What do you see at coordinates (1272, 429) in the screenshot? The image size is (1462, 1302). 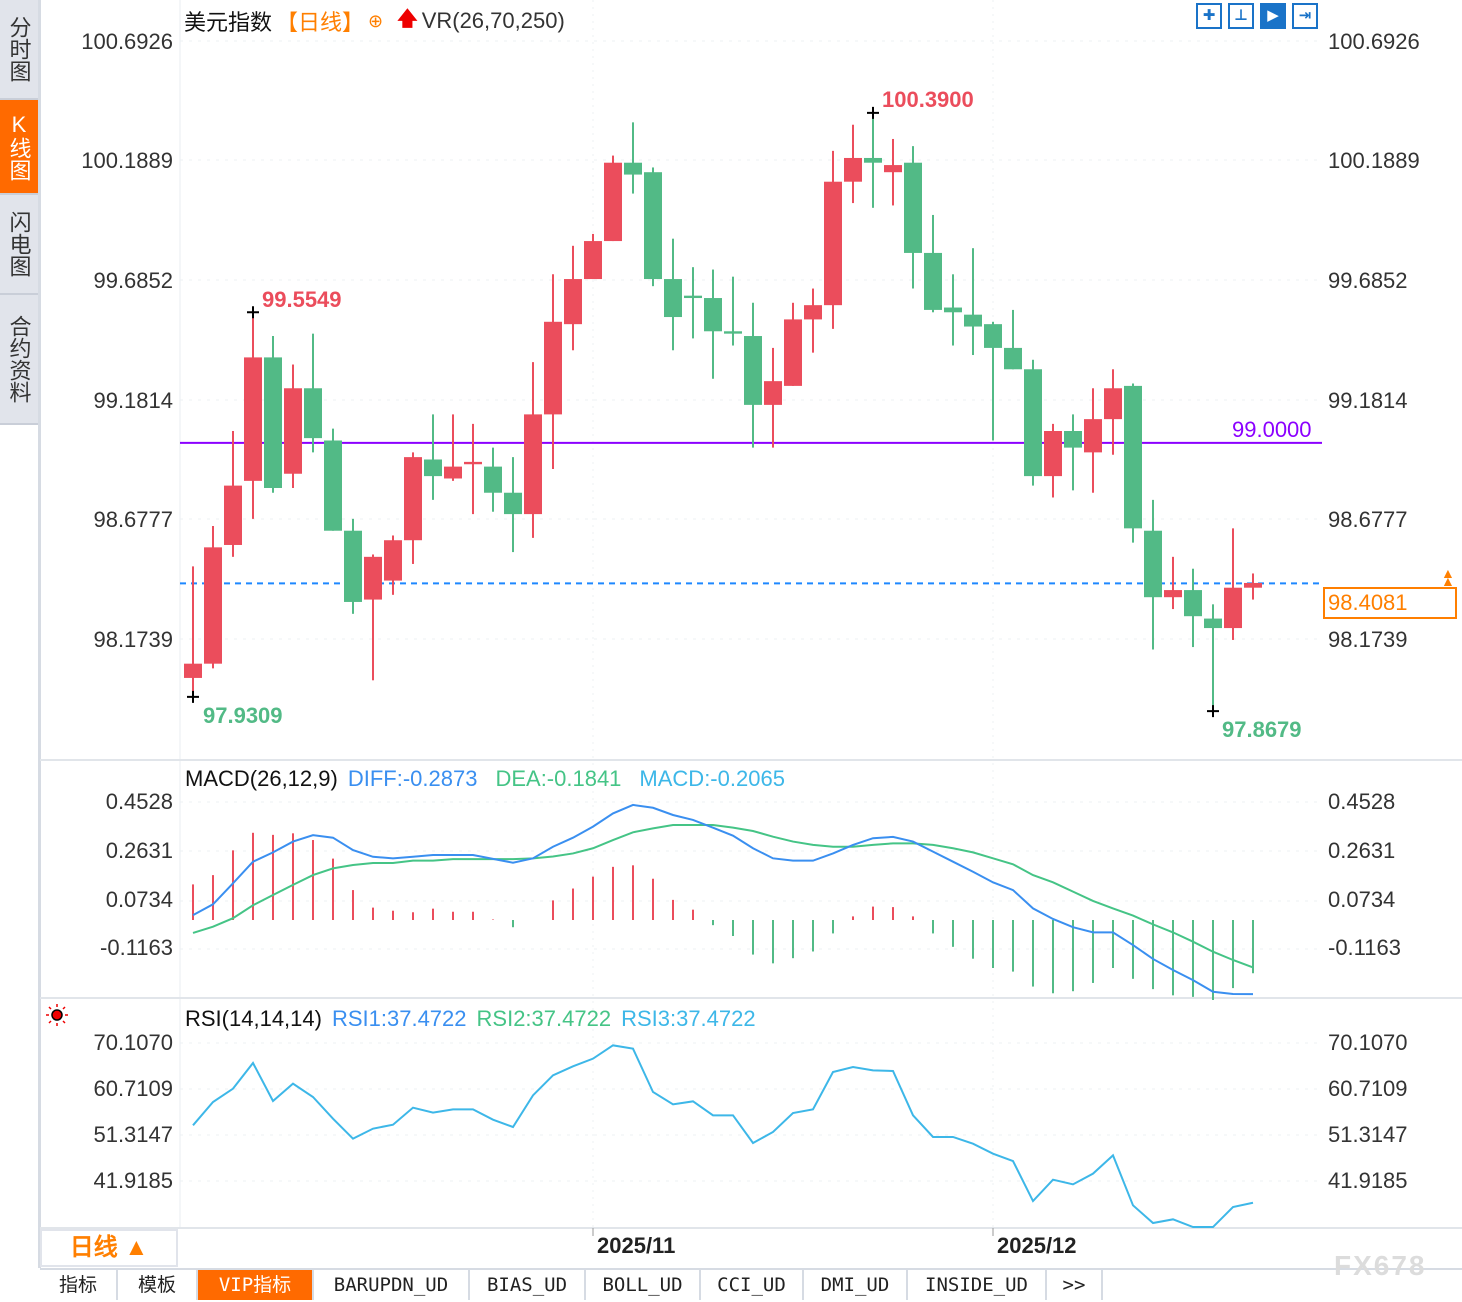 I see `horizontal-line-label: 99.0000` at bounding box center [1272, 429].